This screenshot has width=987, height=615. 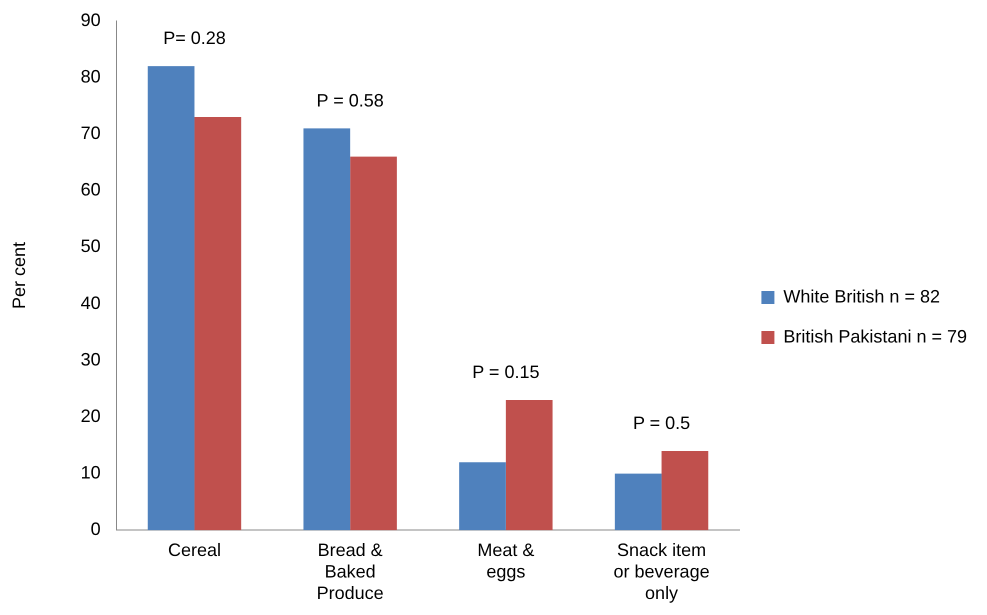 What do you see at coordinates (18, 276) in the screenshot?
I see `y-axis-title: Per cent` at bounding box center [18, 276].